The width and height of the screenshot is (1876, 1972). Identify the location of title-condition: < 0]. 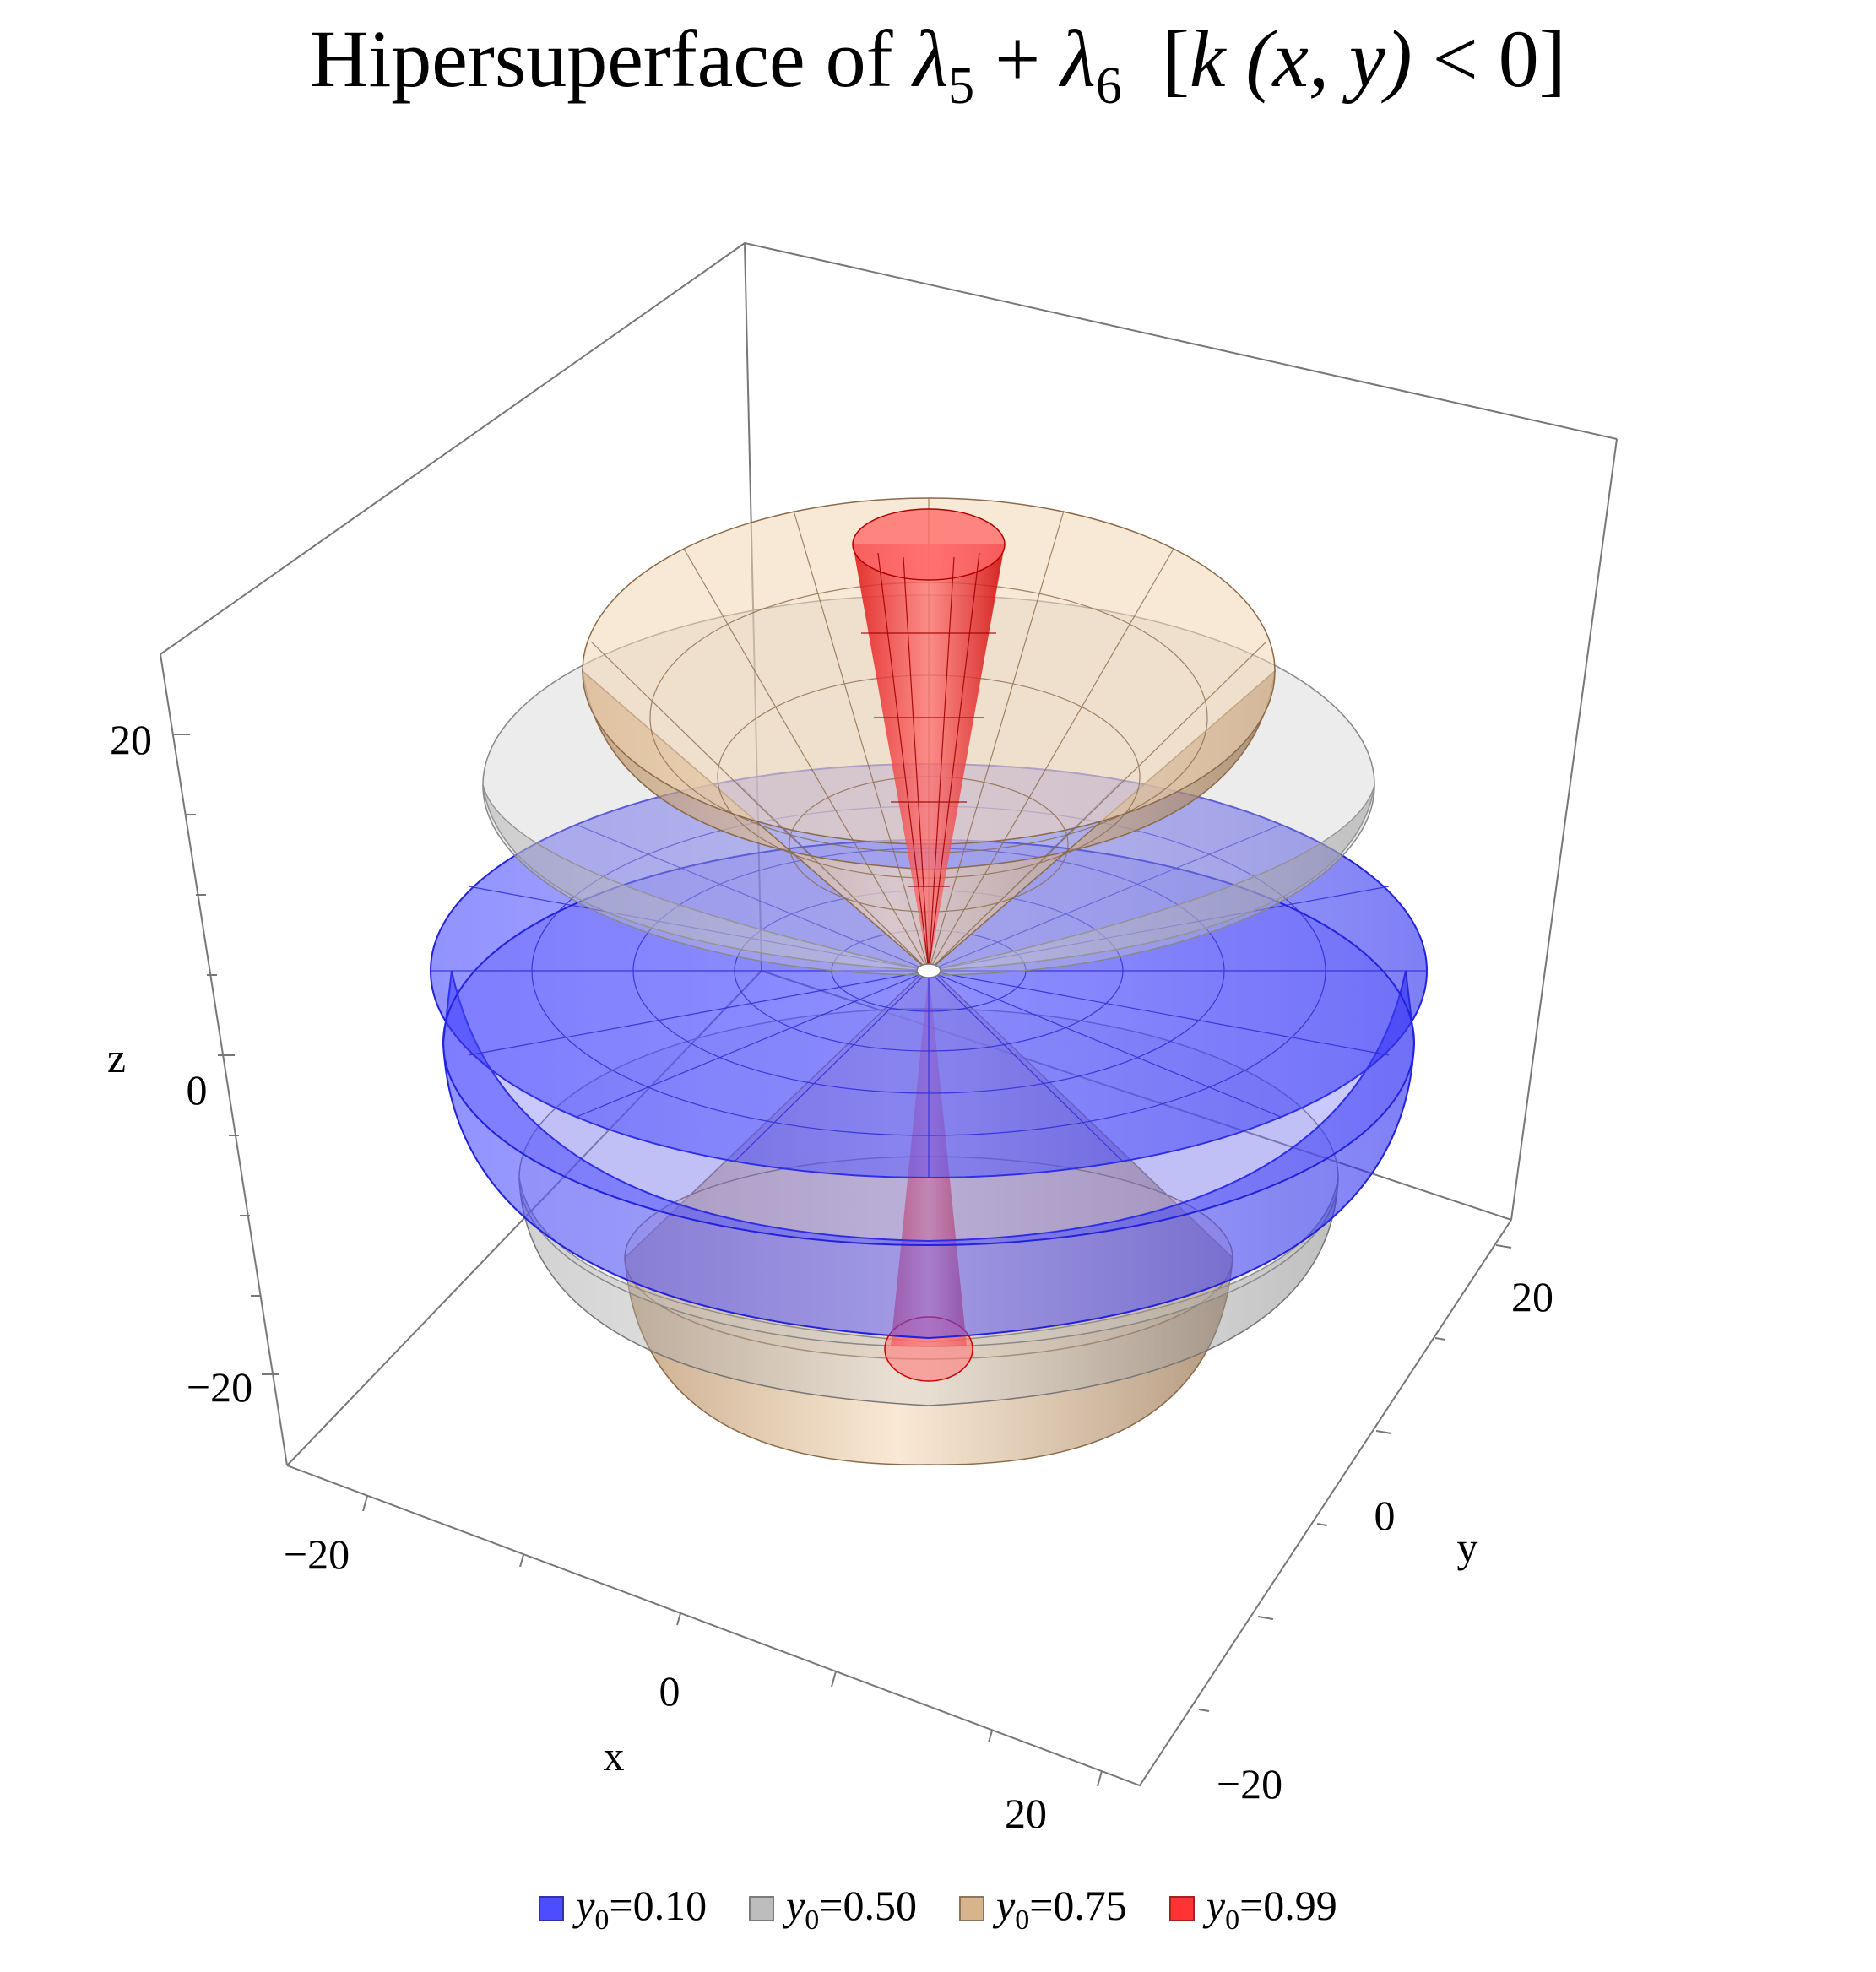
(1489, 59).